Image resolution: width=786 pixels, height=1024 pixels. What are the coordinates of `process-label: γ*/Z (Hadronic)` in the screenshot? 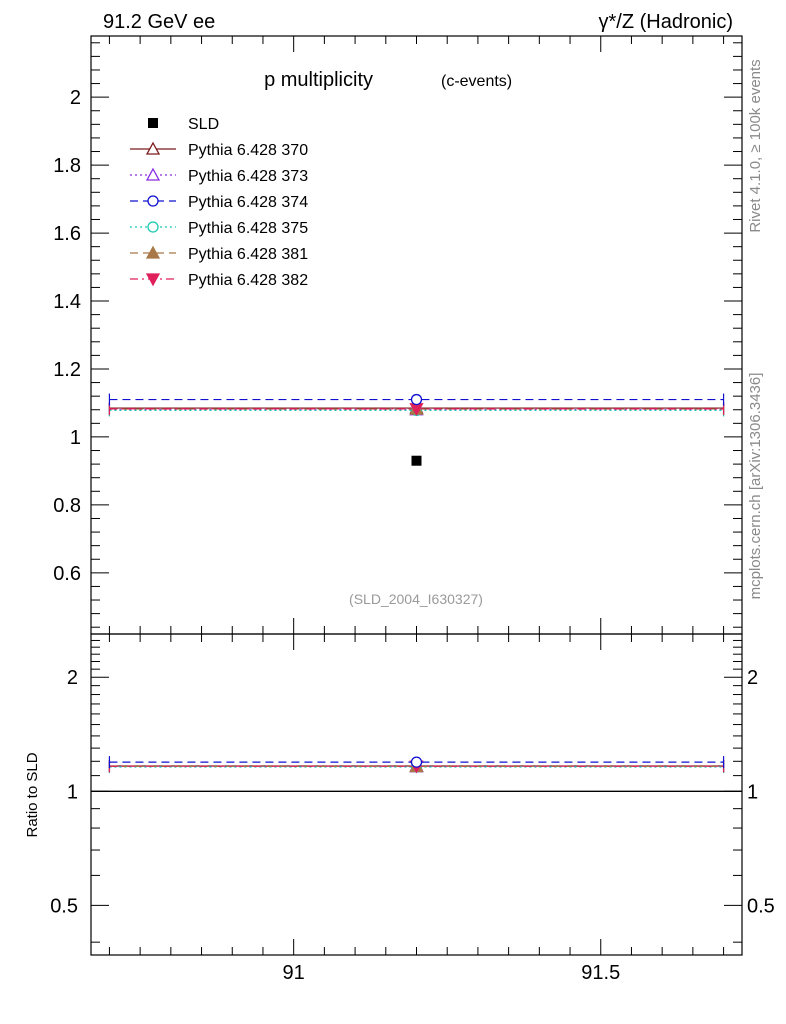 It's located at (666, 22).